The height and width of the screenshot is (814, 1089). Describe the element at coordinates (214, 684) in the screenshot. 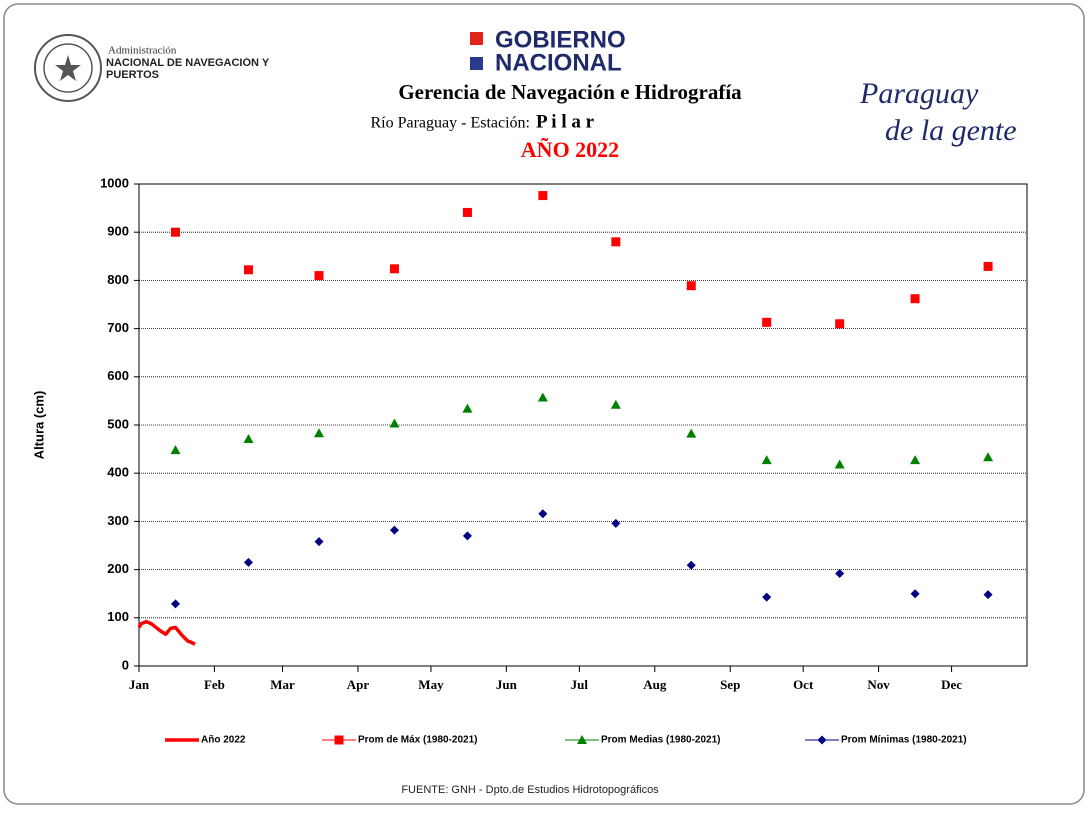

I see `x-tick-label: Feb` at that location.